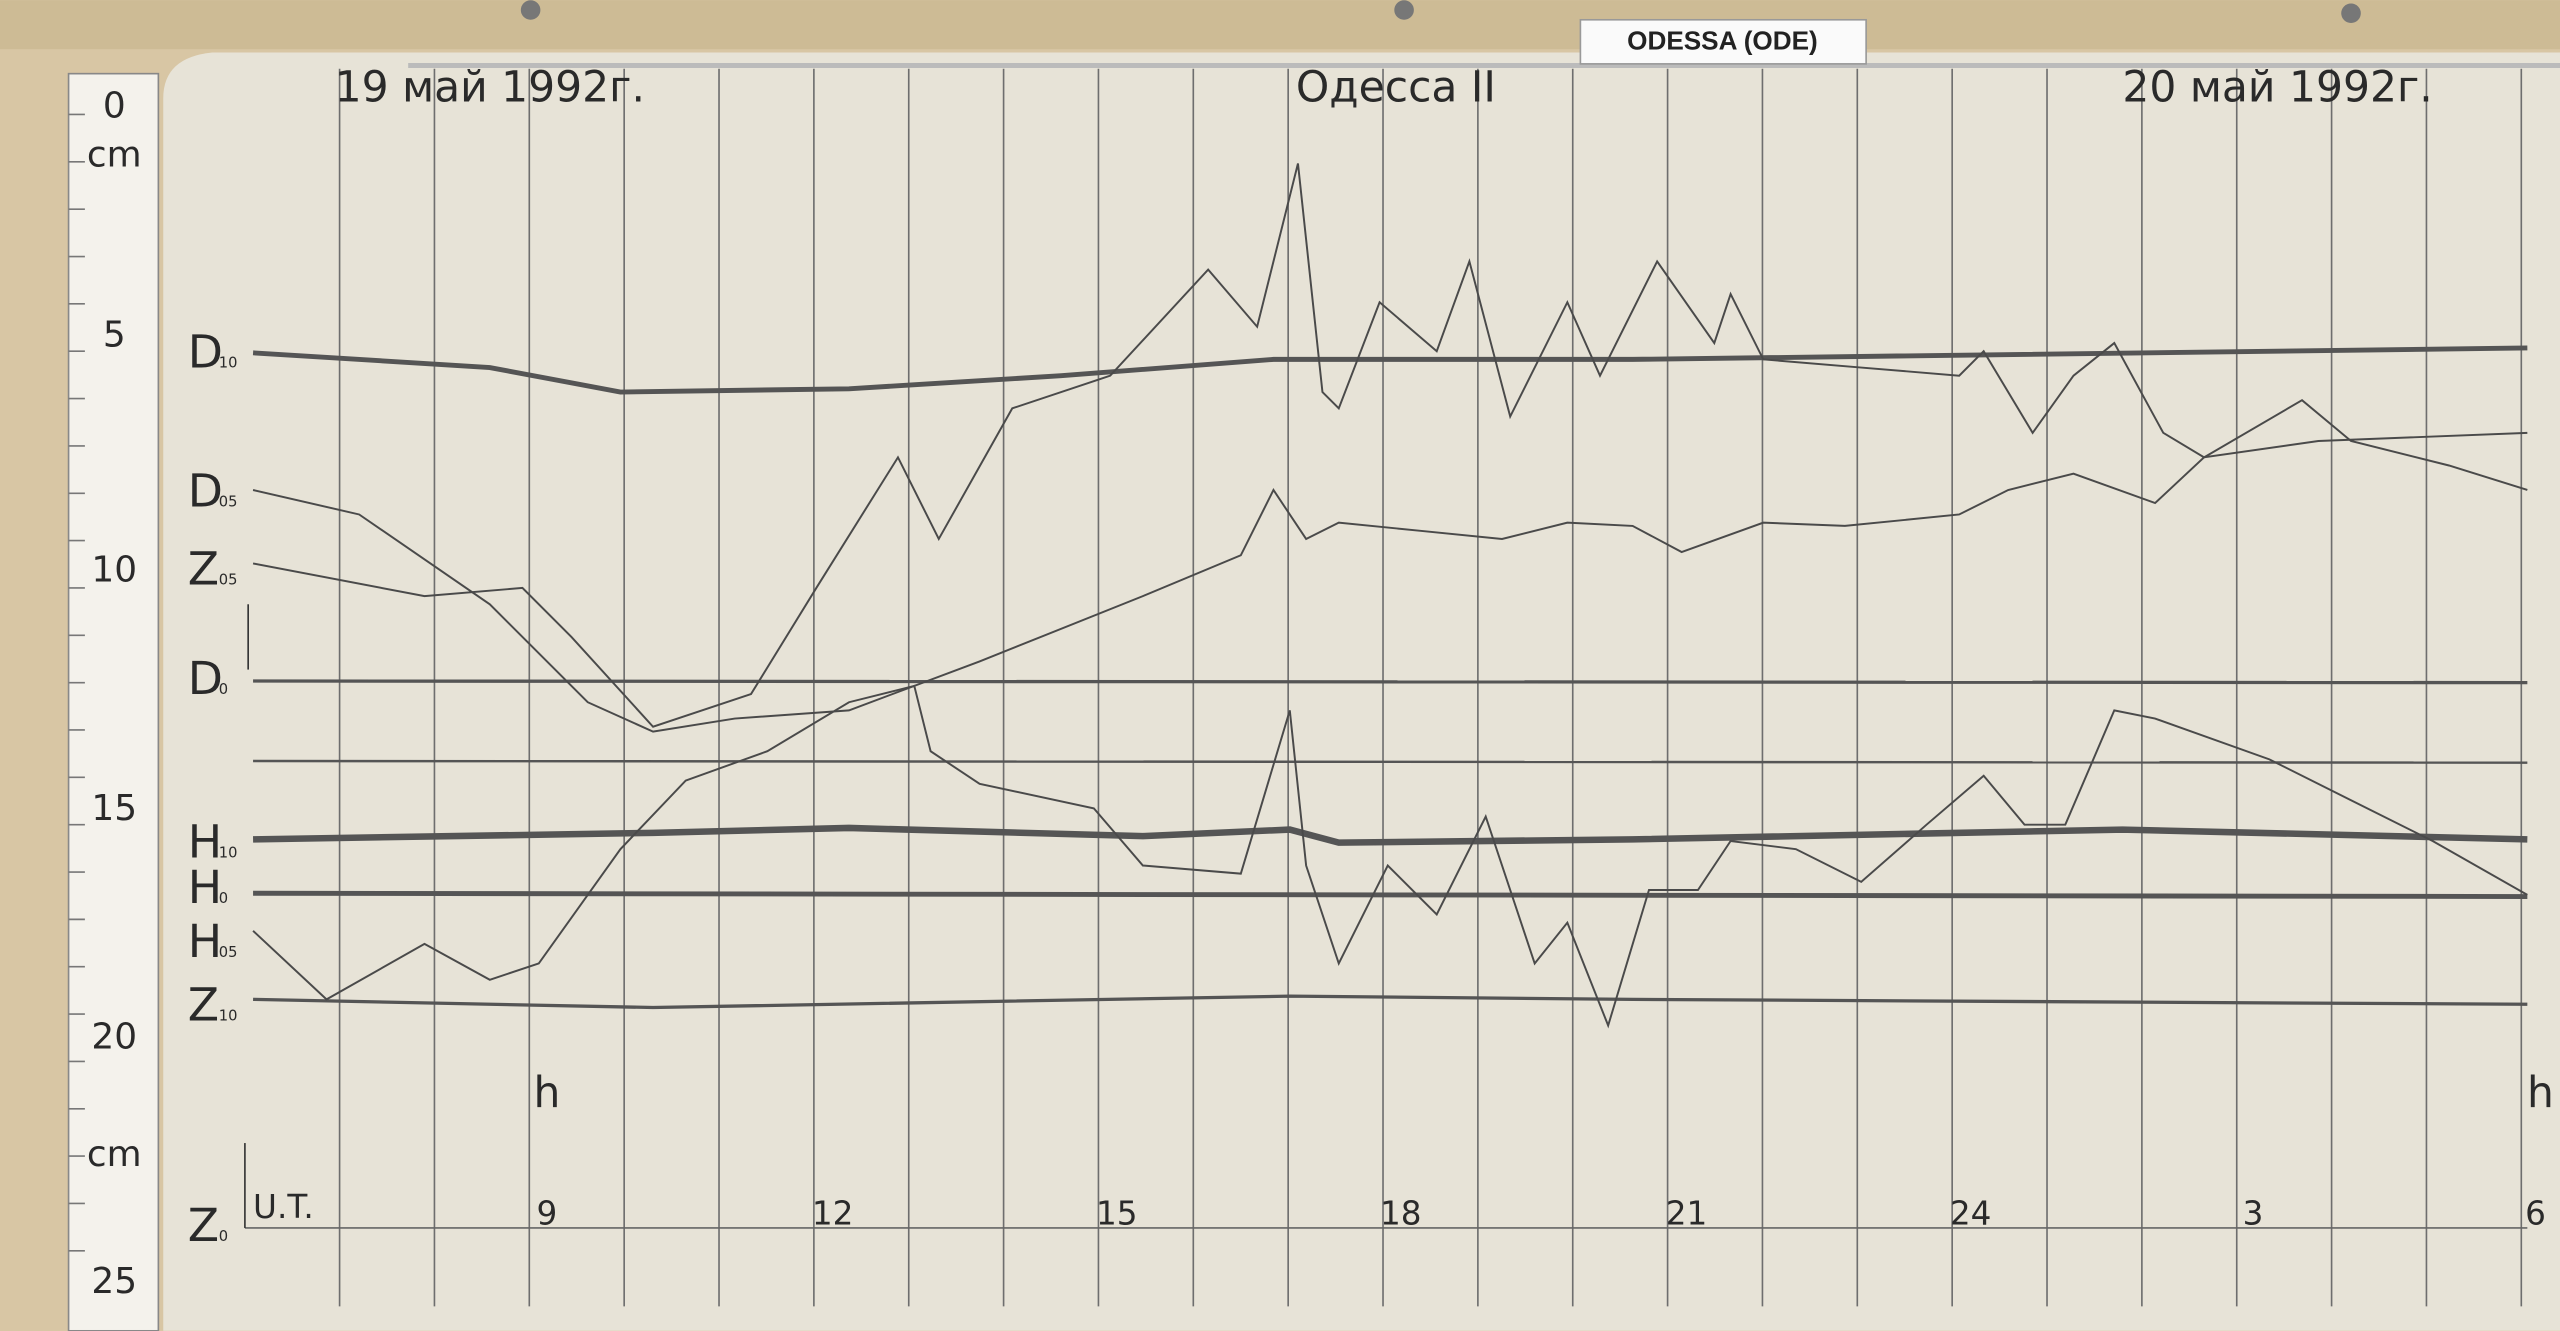 The width and height of the screenshot is (2560, 1331). I want to click on ruler-marks: 0 cm 5 10 15 20 cm 25, so click(105, 694).